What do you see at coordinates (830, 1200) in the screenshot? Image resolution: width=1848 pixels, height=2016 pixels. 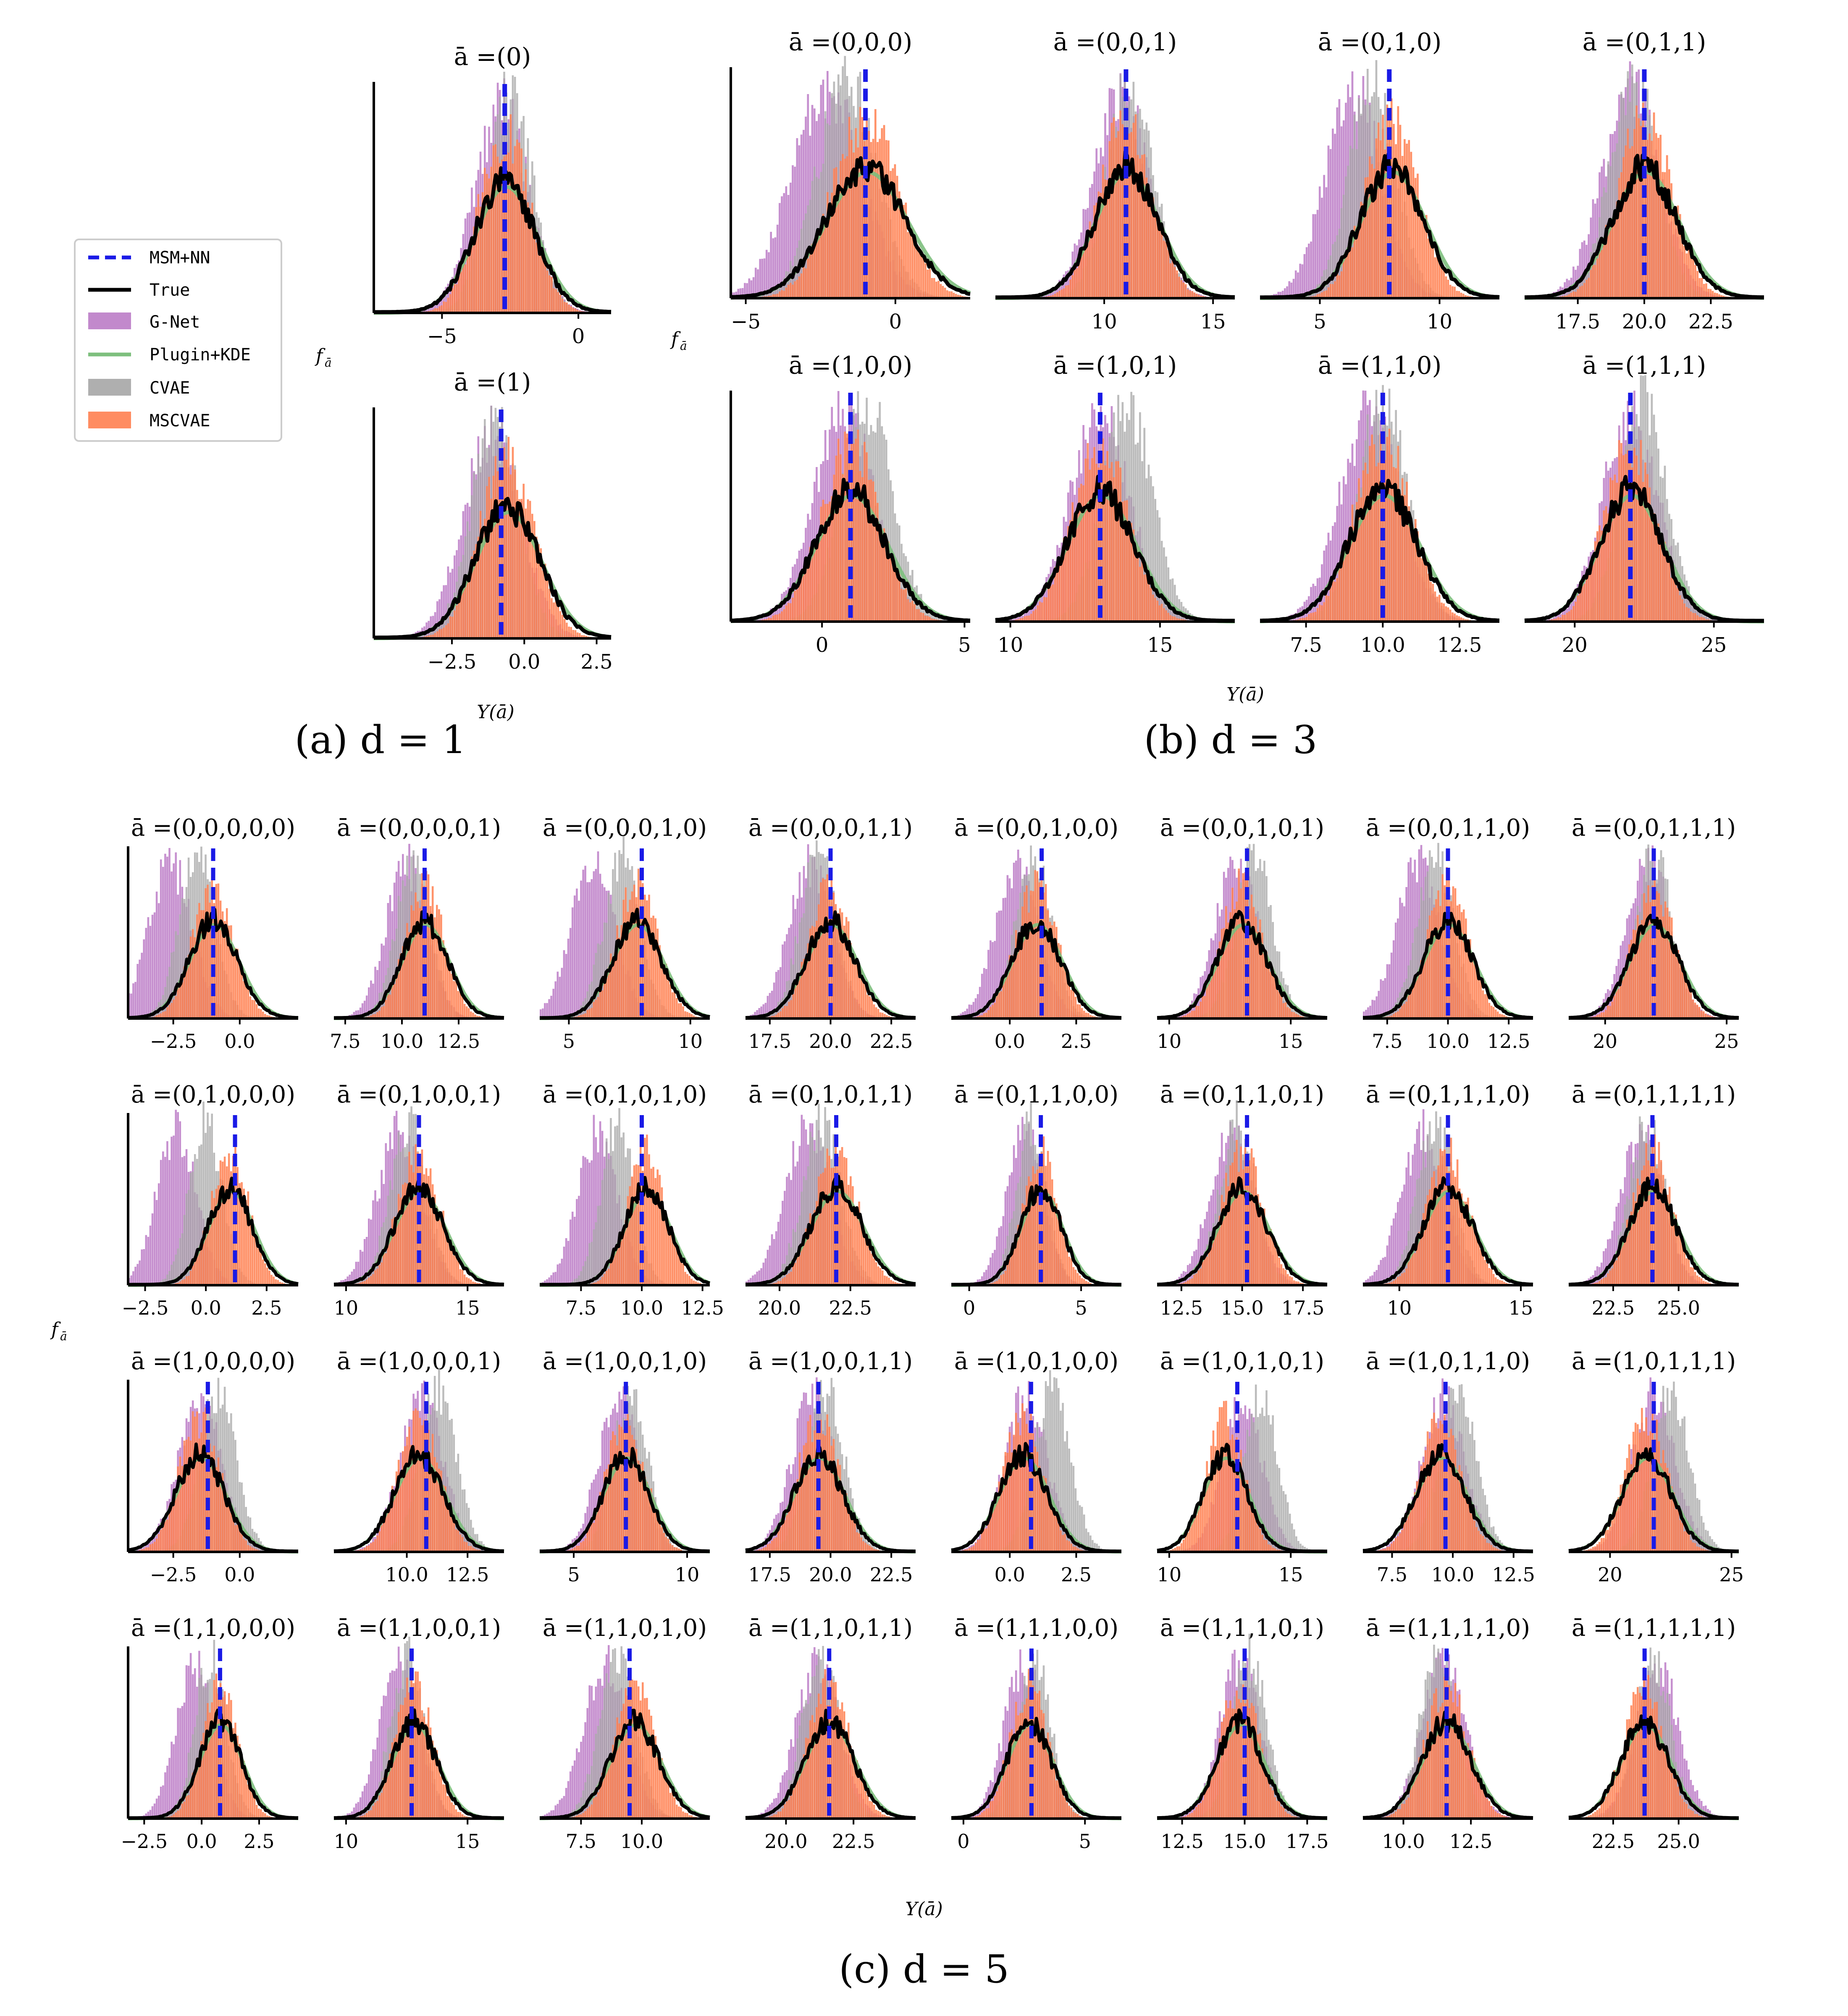 I see `panel-c-1-3: ā =(0,1,0,1,1)20.0 22.5` at bounding box center [830, 1200].